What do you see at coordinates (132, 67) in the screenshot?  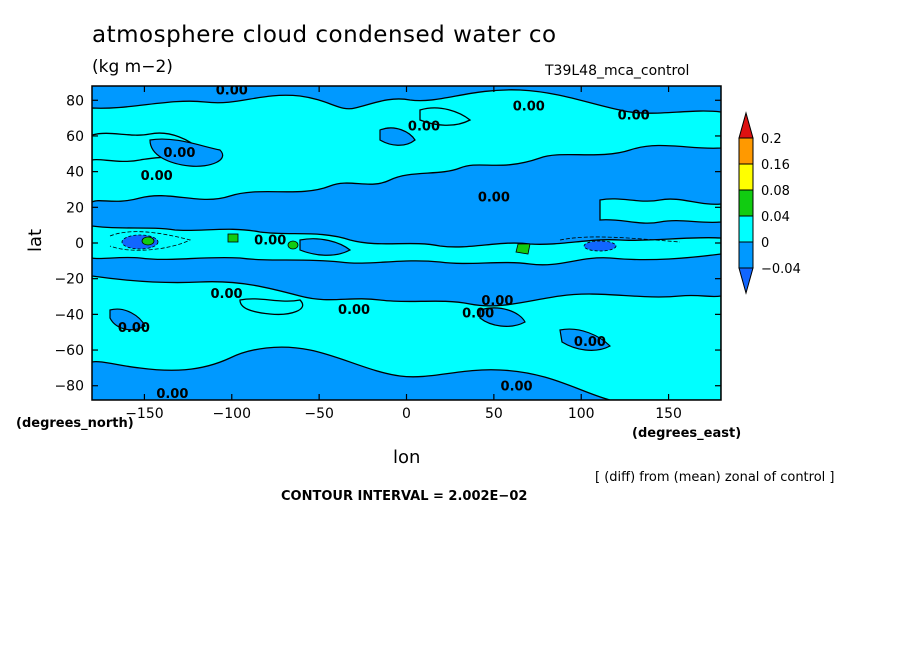 I see `chart-units: (kg m−2)` at bounding box center [132, 67].